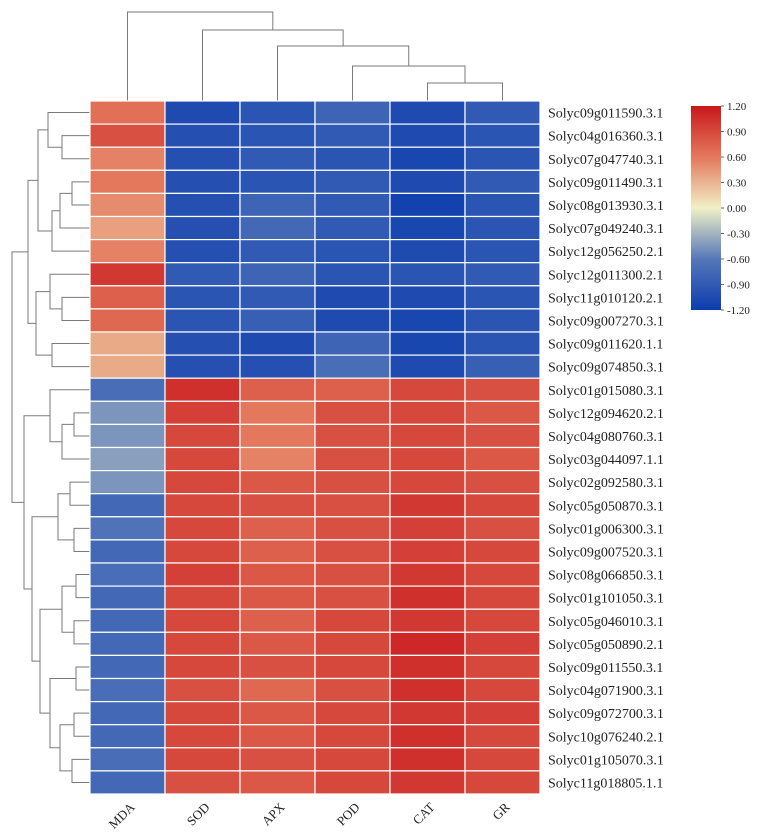 The image size is (768, 834). What do you see at coordinates (606, 368) in the screenshot?
I see `row-label: Solyc09g074850.3.1` at bounding box center [606, 368].